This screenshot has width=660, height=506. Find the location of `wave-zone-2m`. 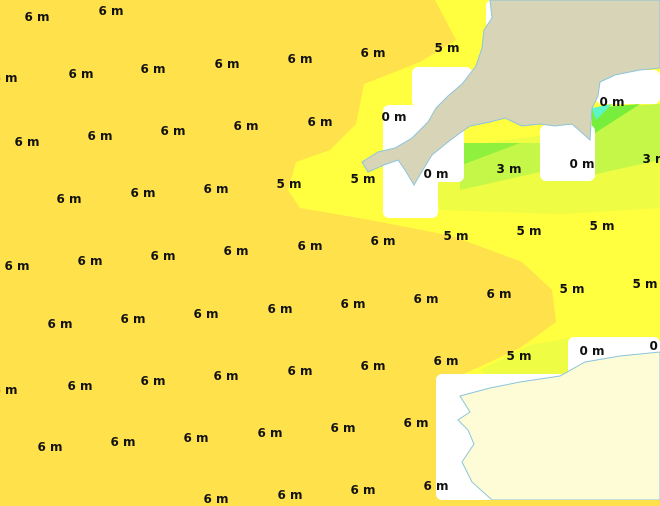

wave-zone-2m is located at coordinates (491, 154).